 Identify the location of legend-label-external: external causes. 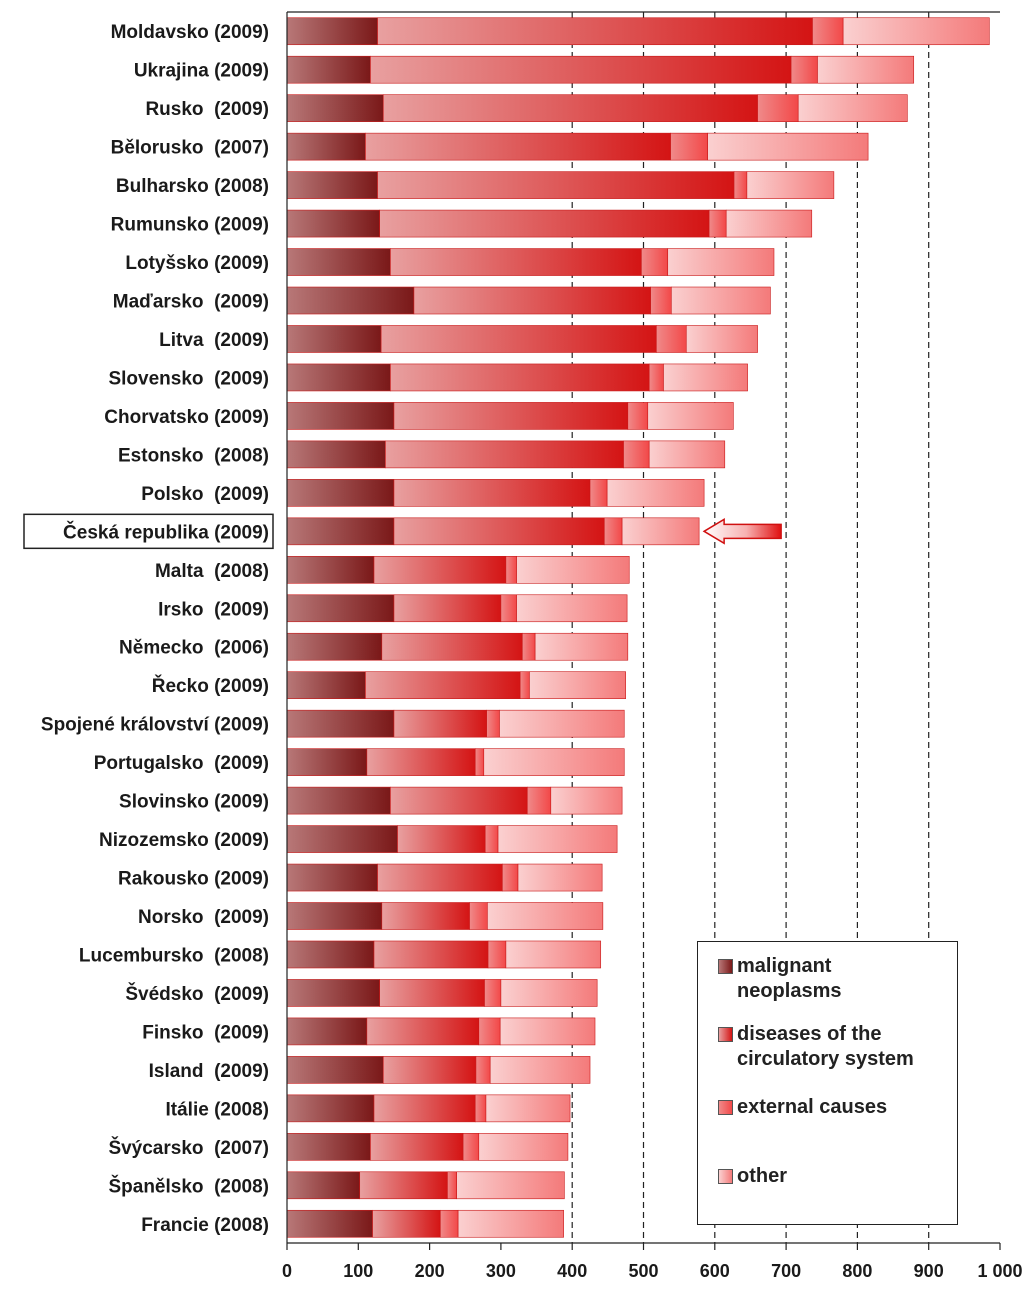
(812, 1107).